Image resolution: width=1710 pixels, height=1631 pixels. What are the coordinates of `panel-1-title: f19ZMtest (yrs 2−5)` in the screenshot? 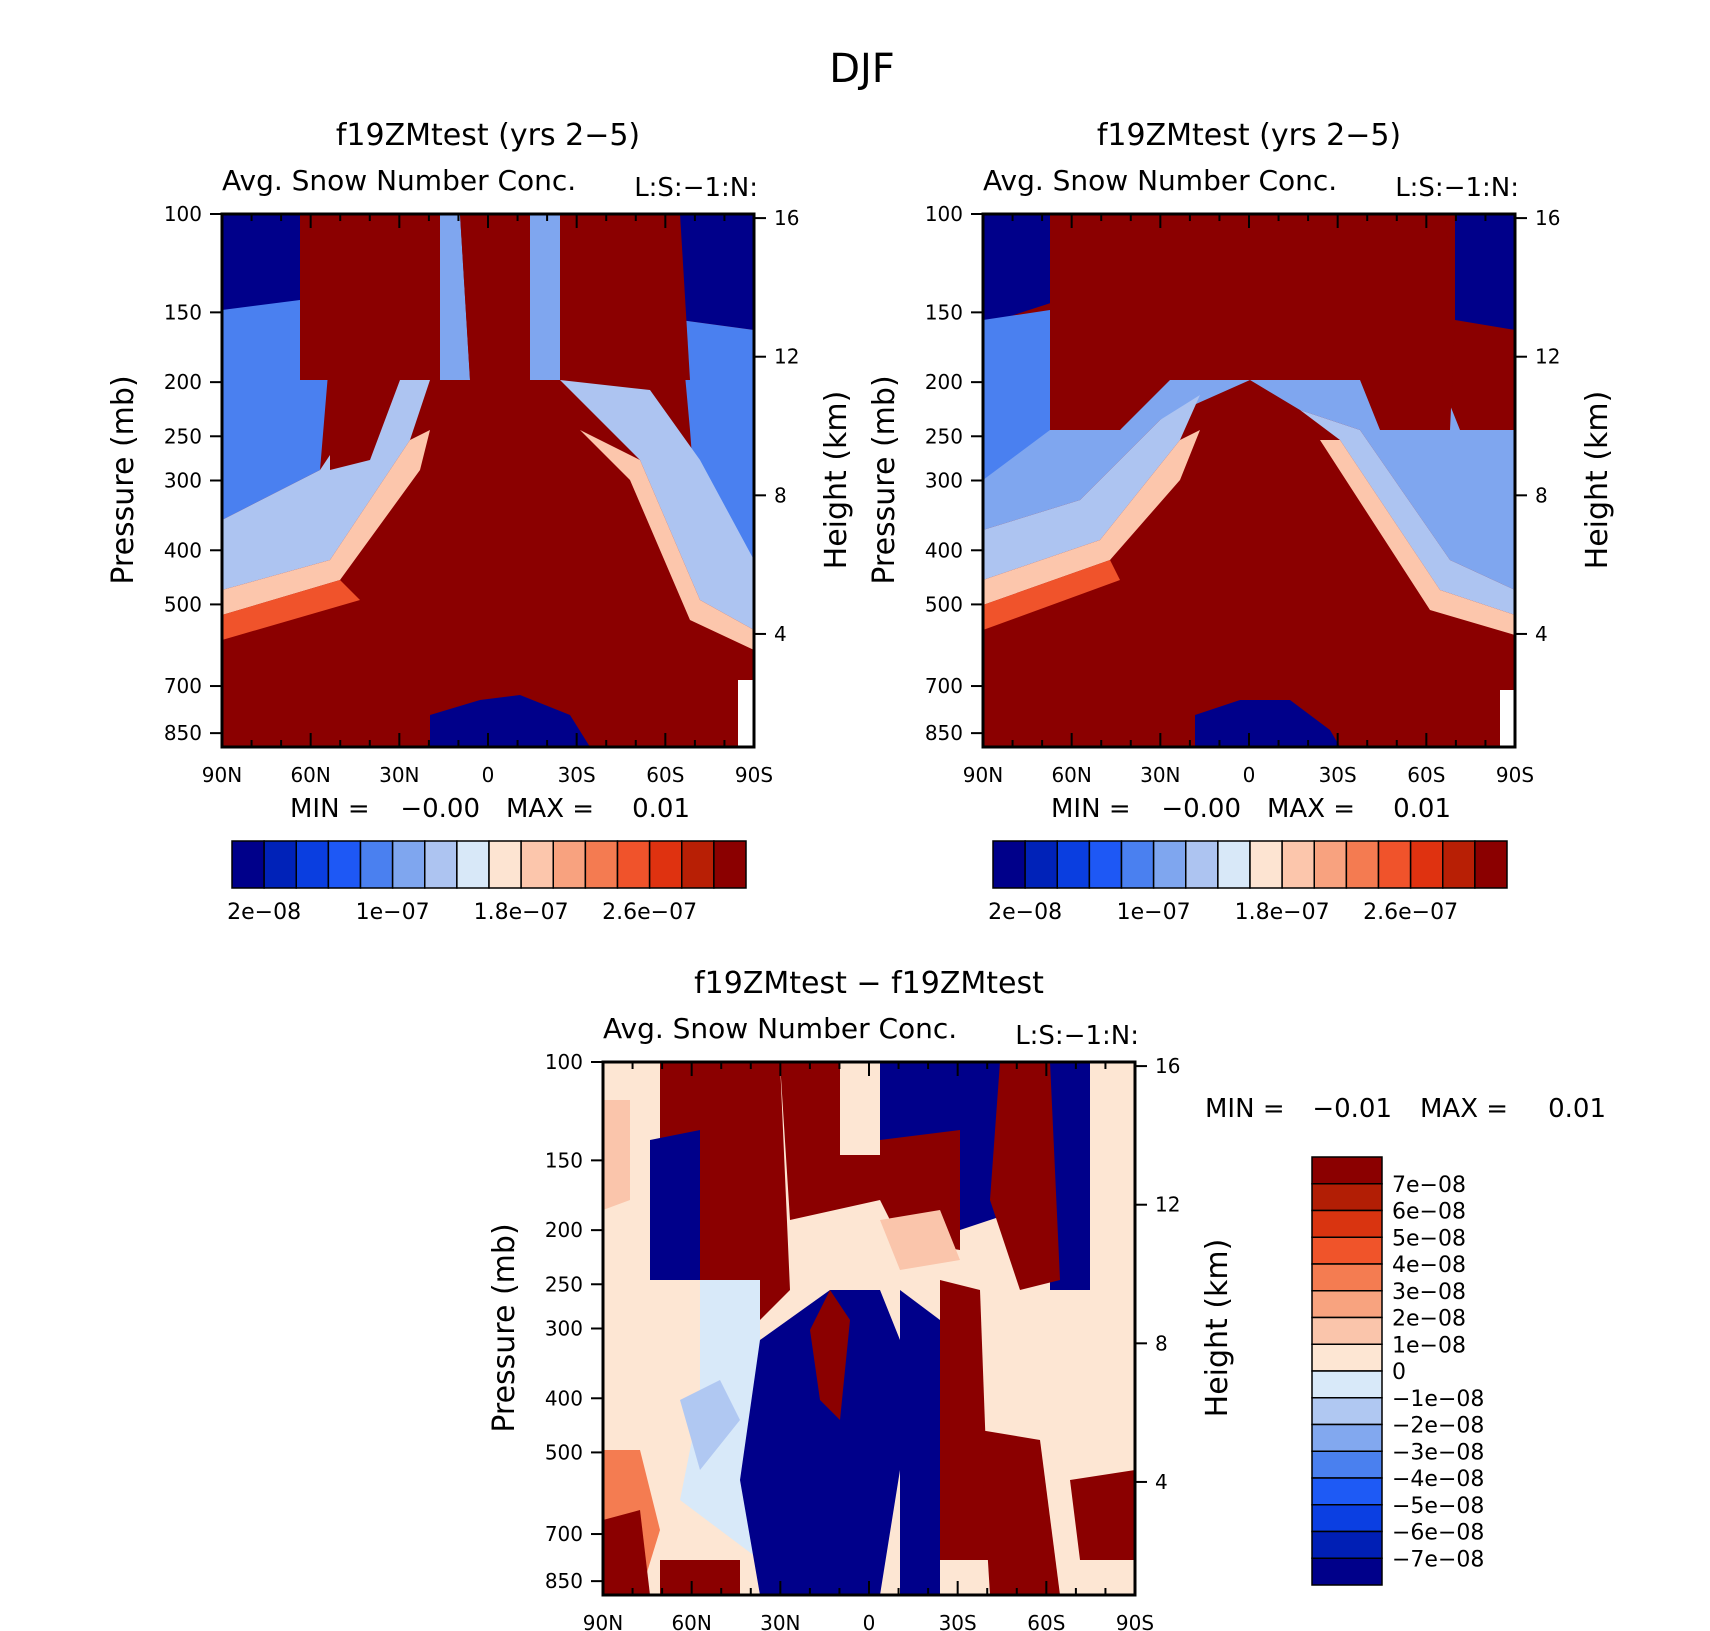 It's located at (488, 135).